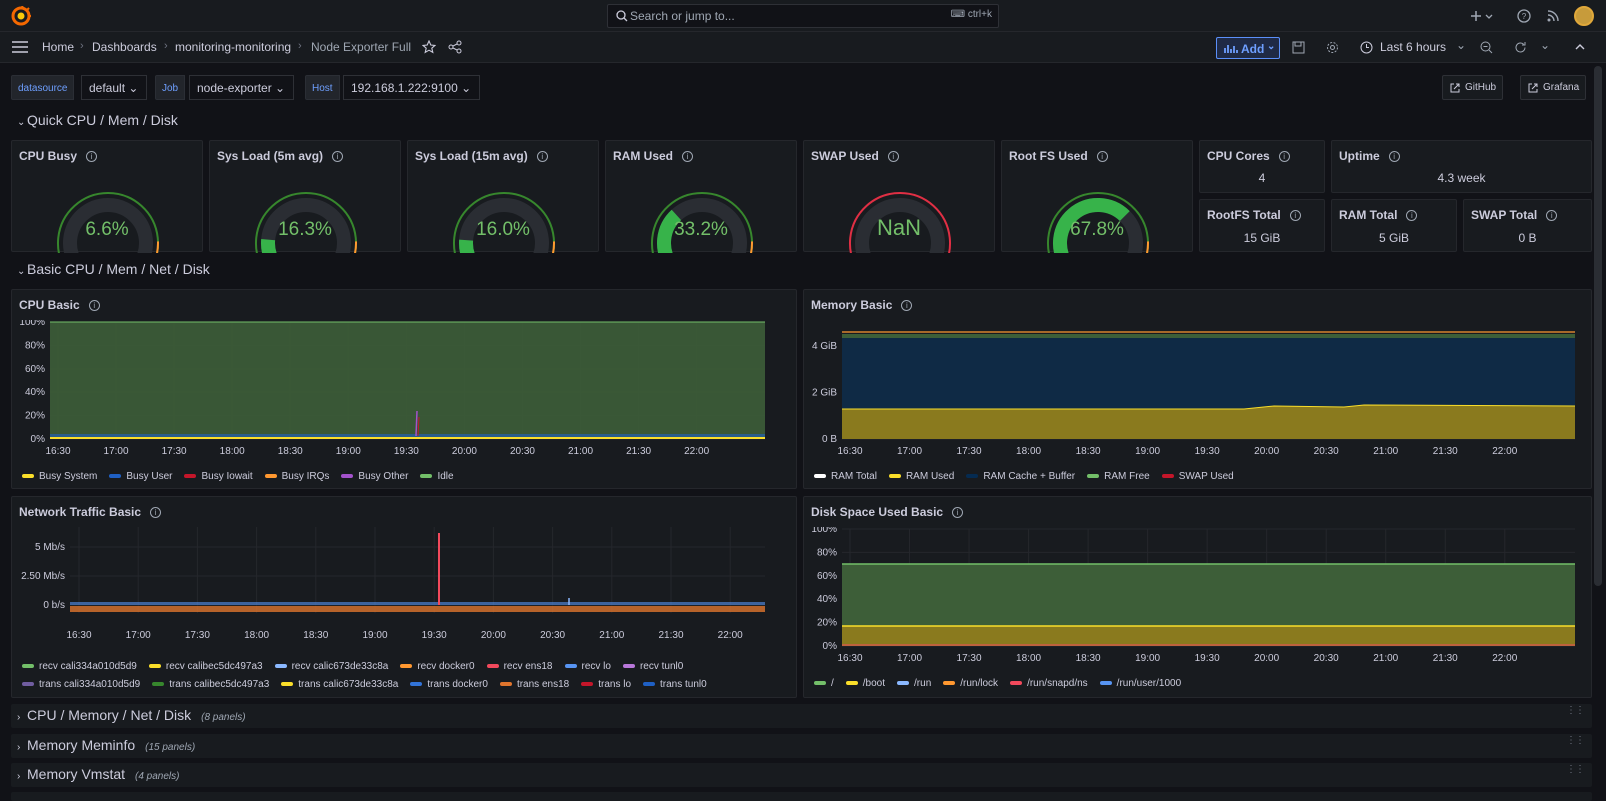 The height and width of the screenshot is (801, 1606). What do you see at coordinates (1332, 47) in the screenshot?
I see `gear-icon` at bounding box center [1332, 47].